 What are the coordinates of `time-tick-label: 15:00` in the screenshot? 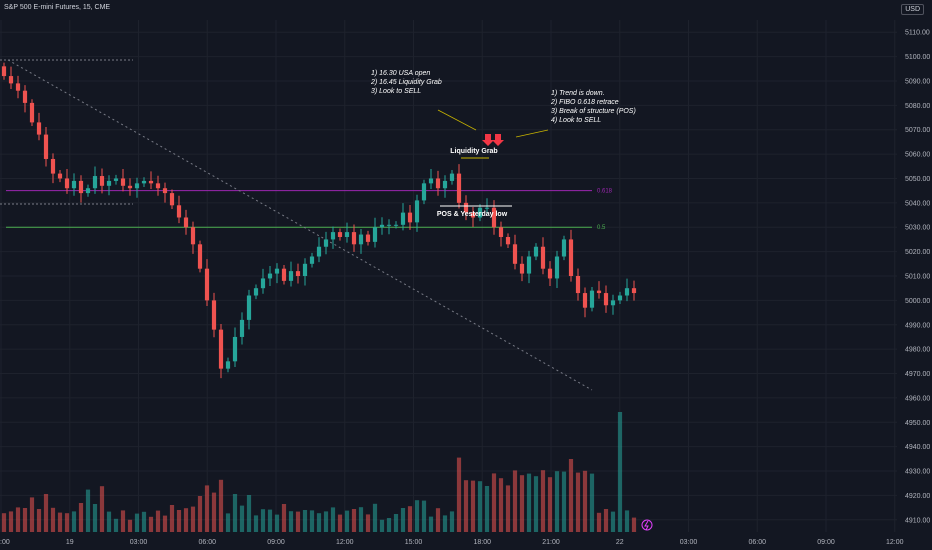 It's located at (414, 542).